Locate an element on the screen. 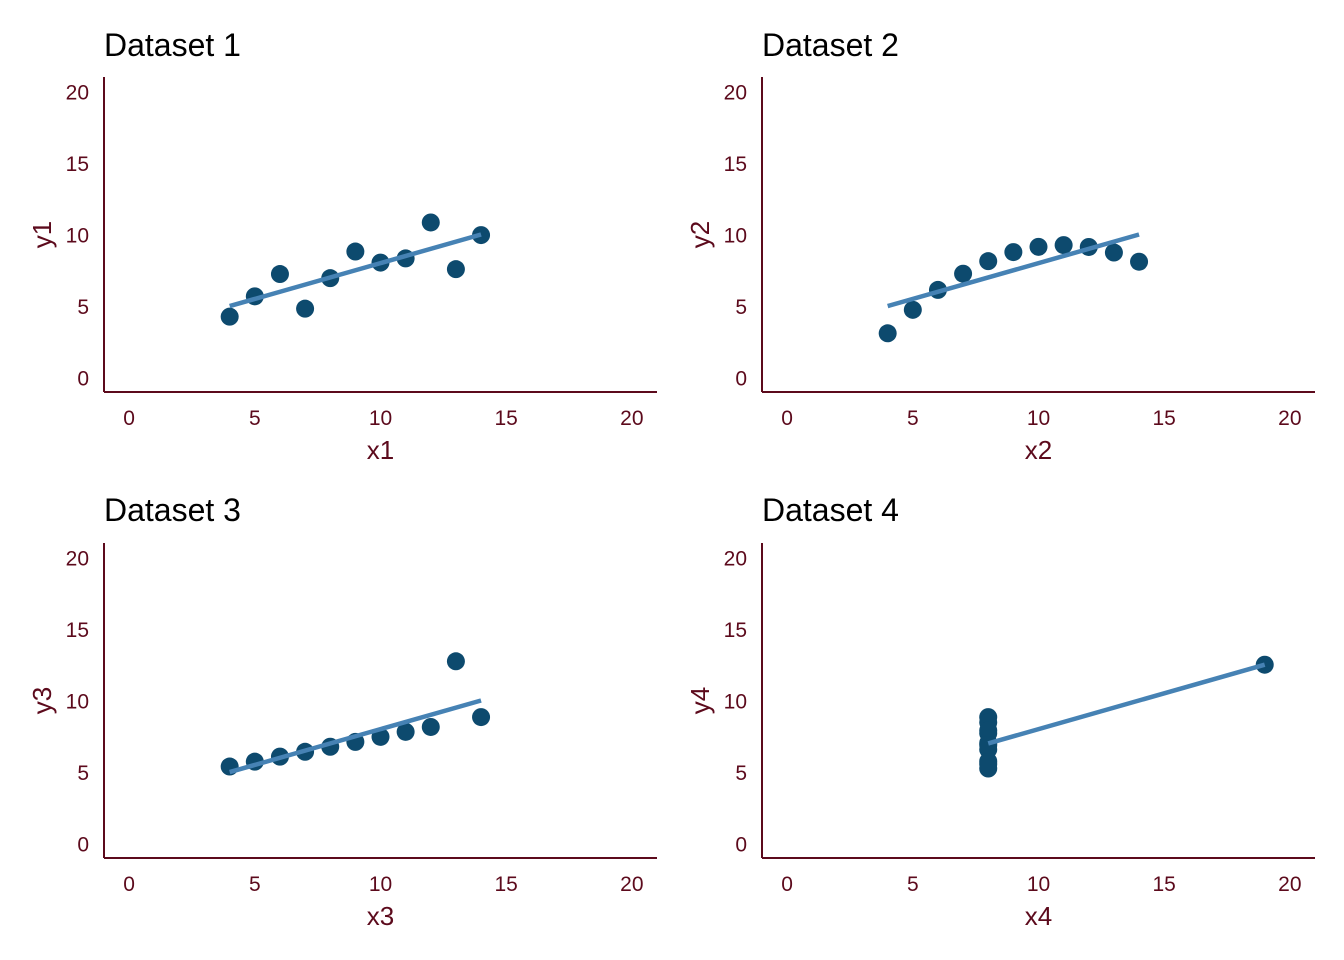 The image size is (1344, 960). y-axis-title: y1 is located at coordinates (42, 234).